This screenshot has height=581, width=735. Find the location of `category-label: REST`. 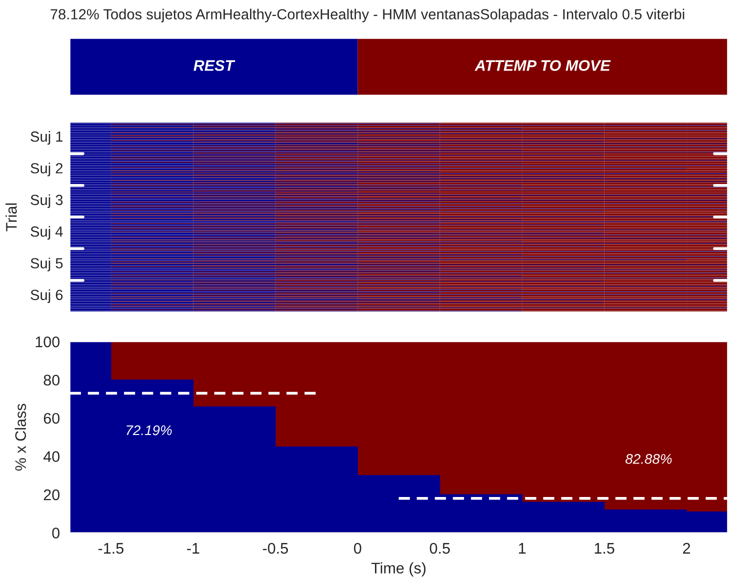

category-label: REST is located at coordinates (215, 65).